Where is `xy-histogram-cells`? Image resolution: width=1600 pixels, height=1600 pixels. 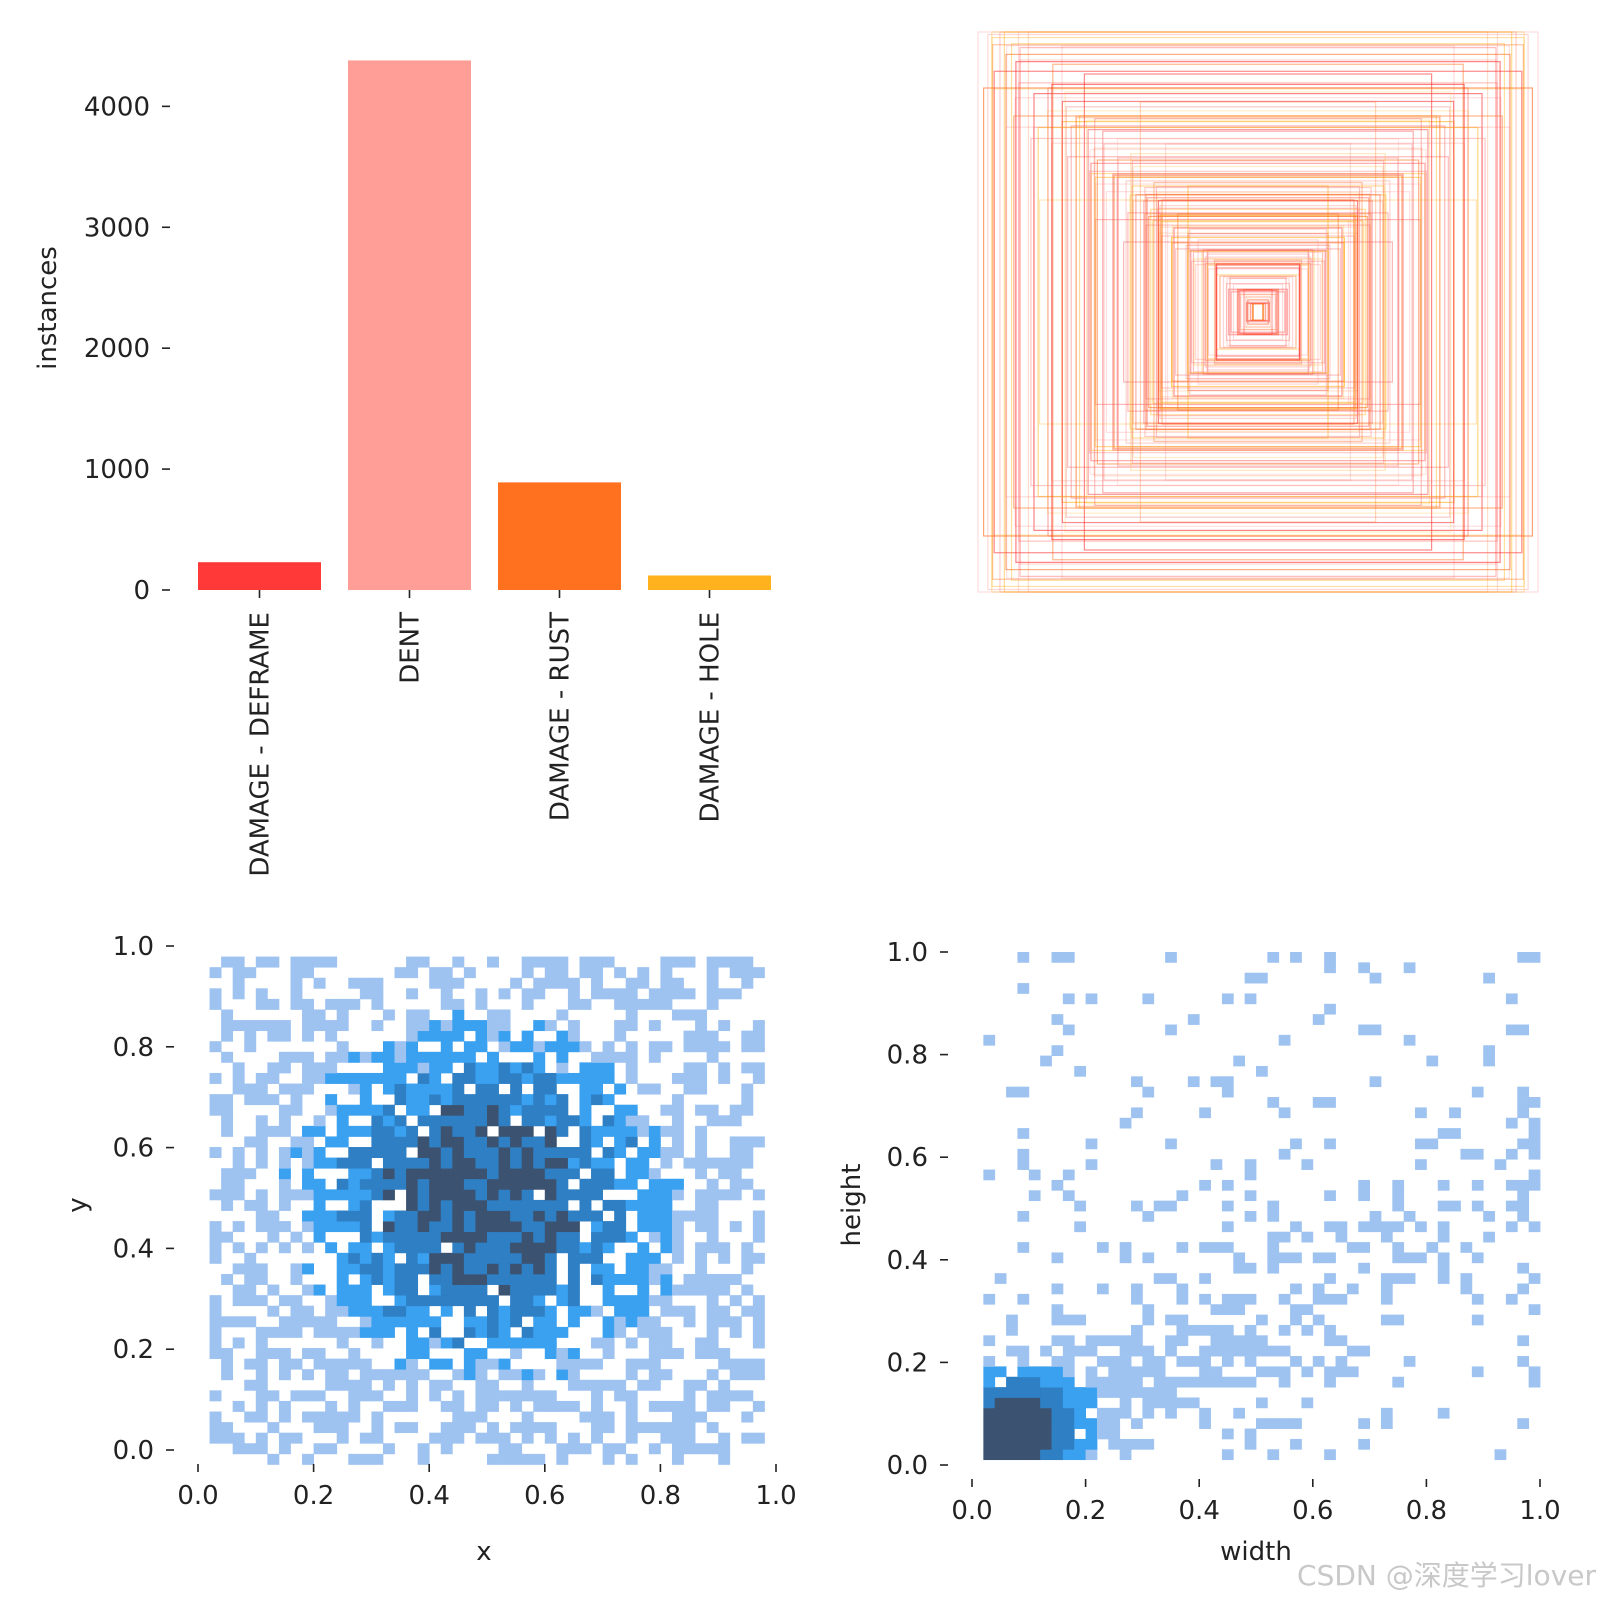
xy-histogram-cells is located at coordinates (487, 1210).